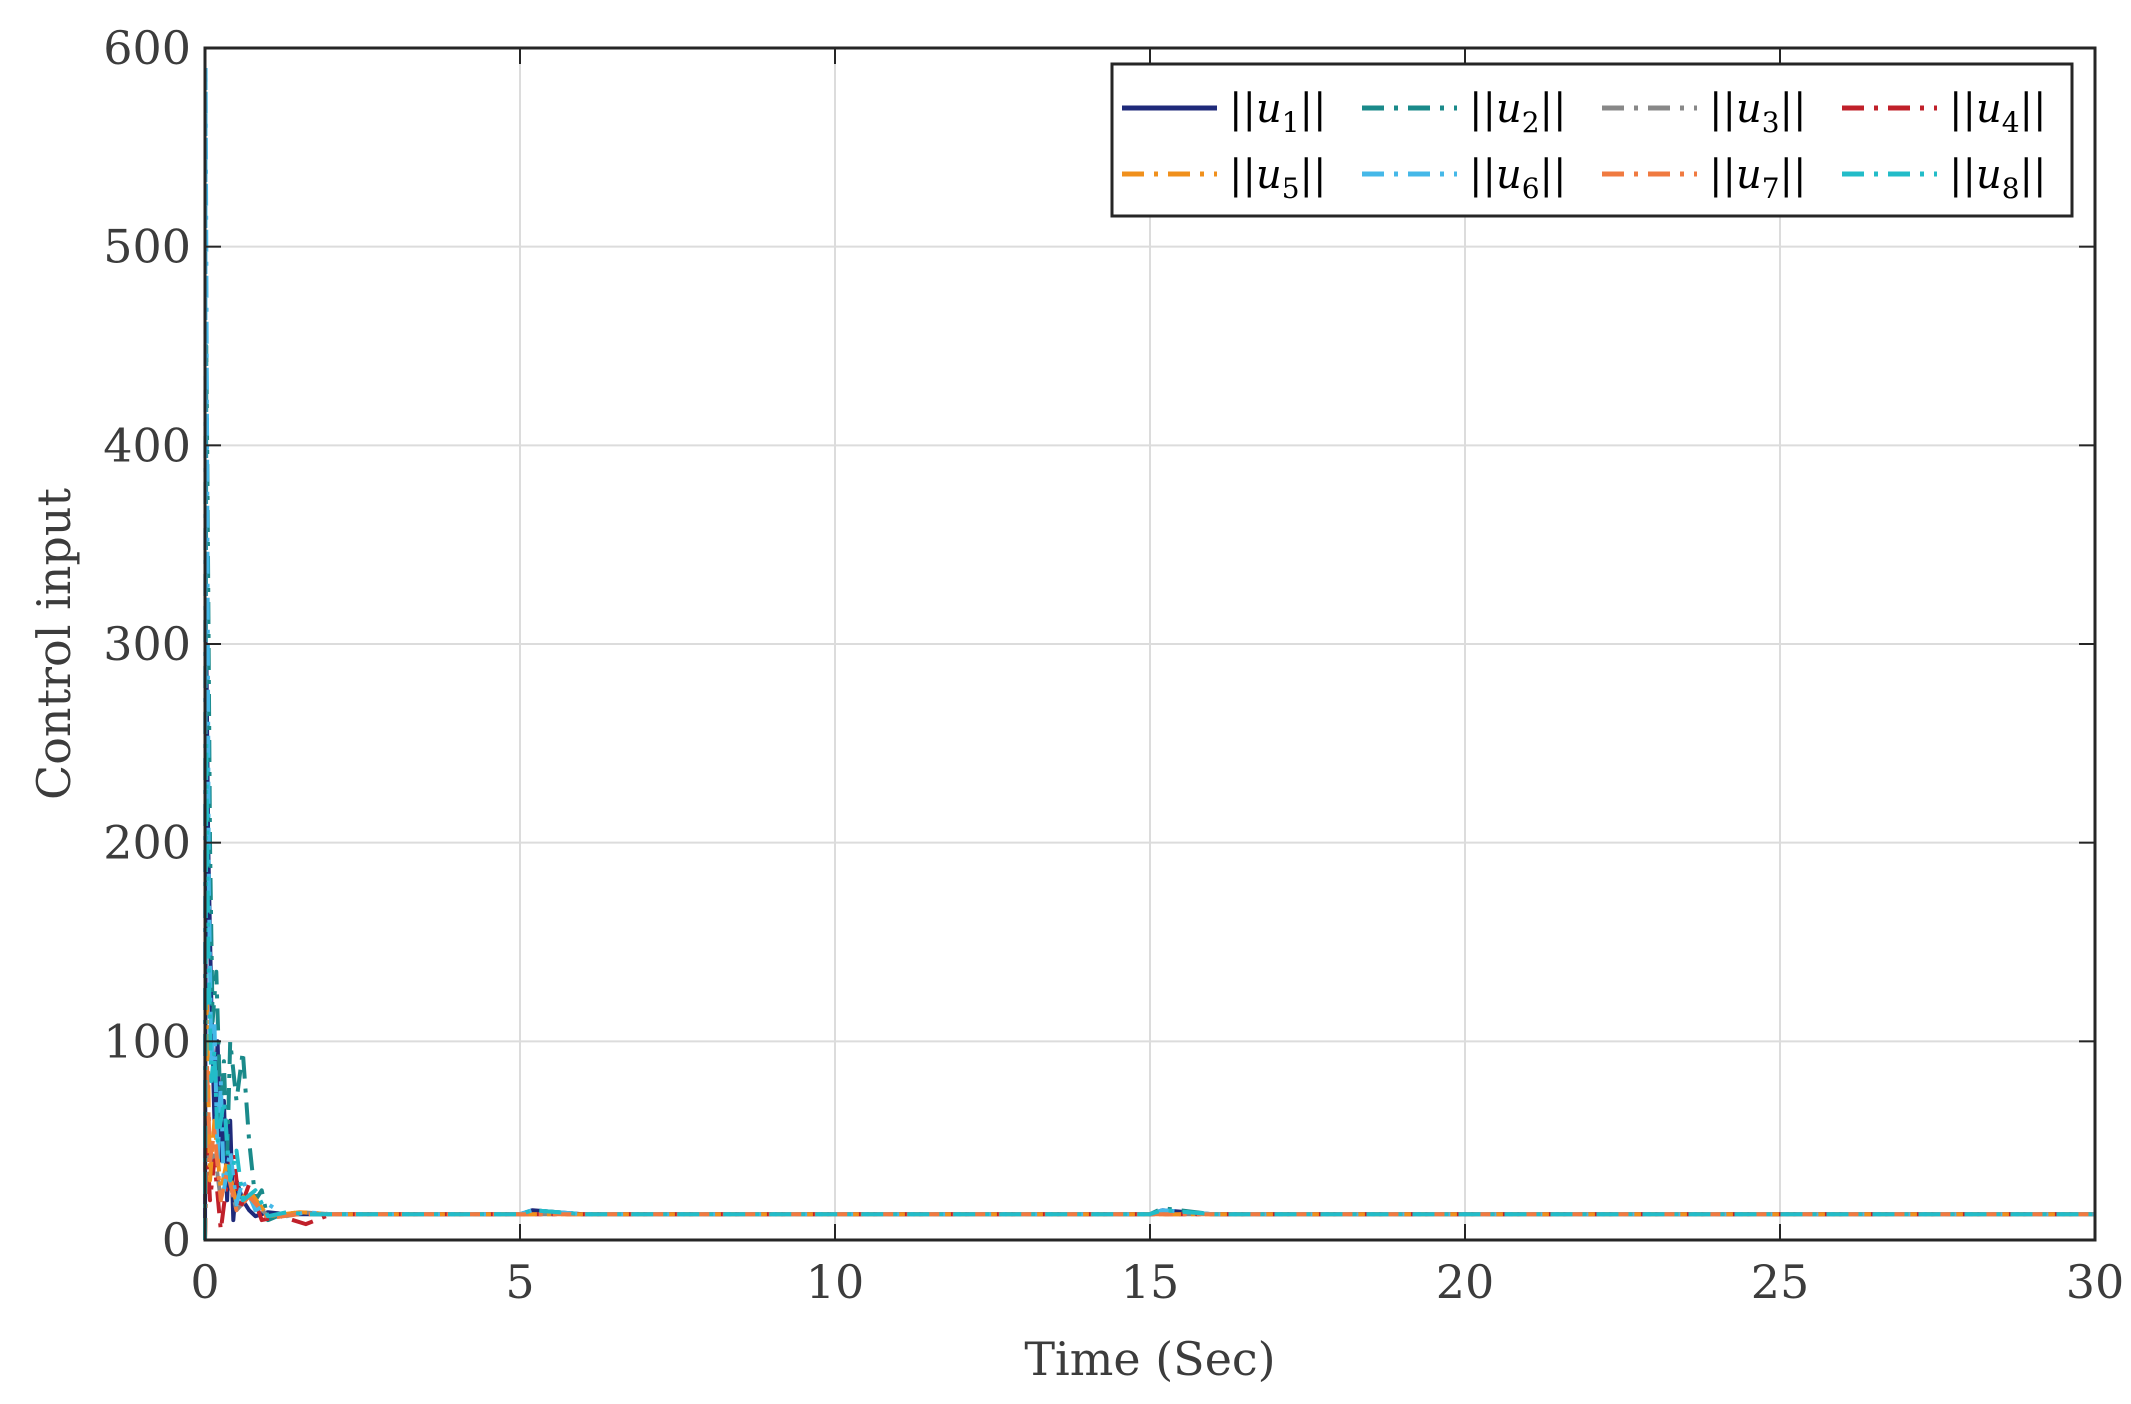 Image resolution: width=2131 pixels, height=1404 pixels. What do you see at coordinates (1771, 122) in the screenshot?
I see `legend-label-sub: 3` at bounding box center [1771, 122].